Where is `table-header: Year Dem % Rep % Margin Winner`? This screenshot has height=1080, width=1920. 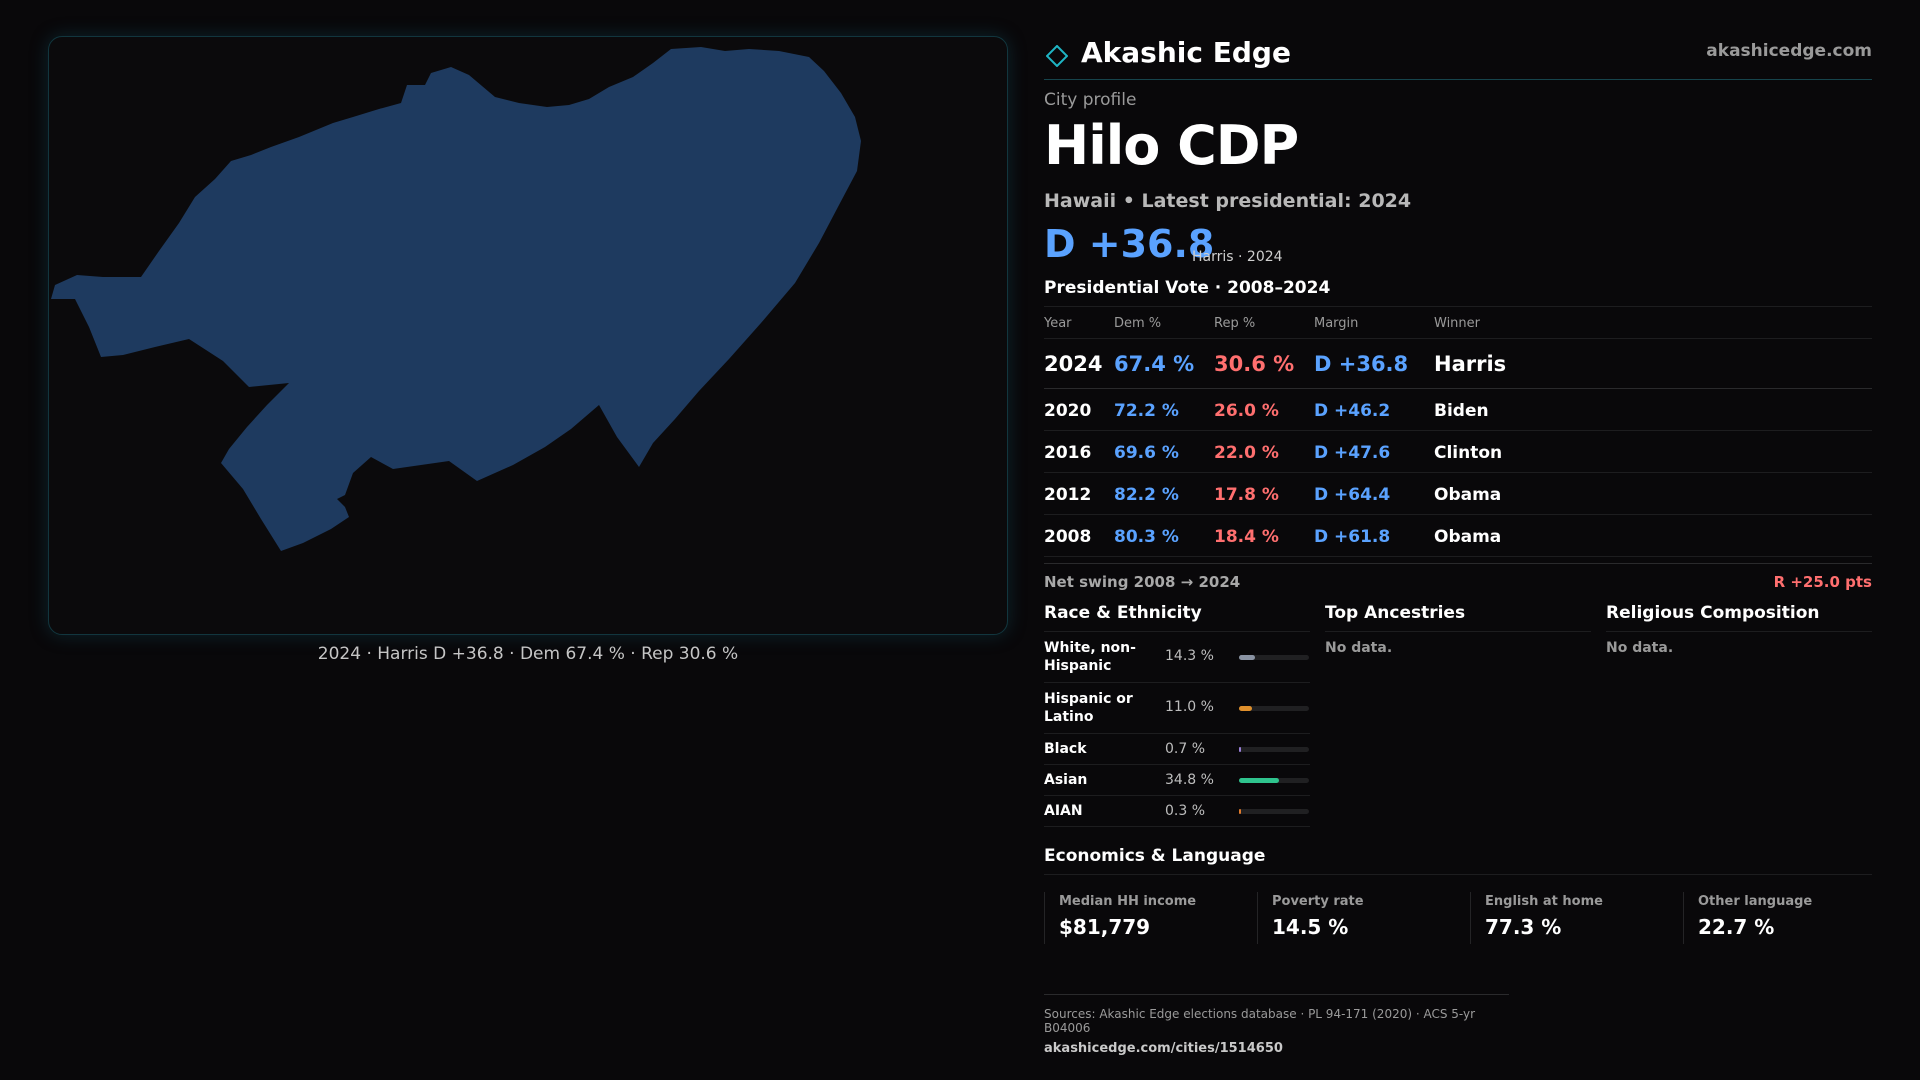
table-header: Year Dem % Rep % Margin Winner is located at coordinates (1458, 323).